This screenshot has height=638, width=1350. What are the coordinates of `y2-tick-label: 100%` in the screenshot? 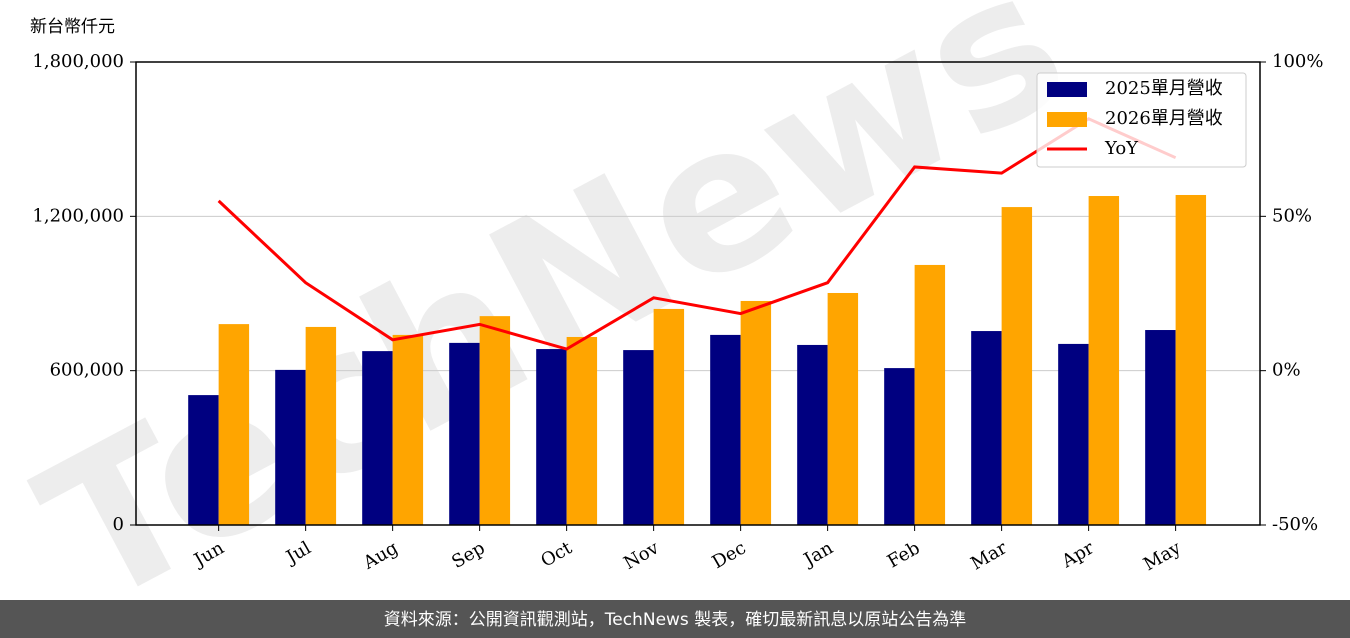 It's located at (1297, 61).